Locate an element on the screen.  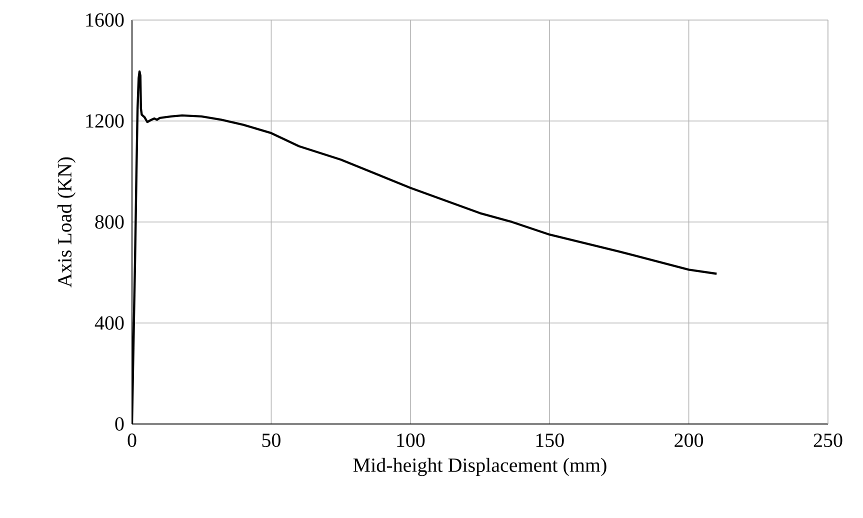
y-tick-label: 400 is located at coordinates (109, 323).